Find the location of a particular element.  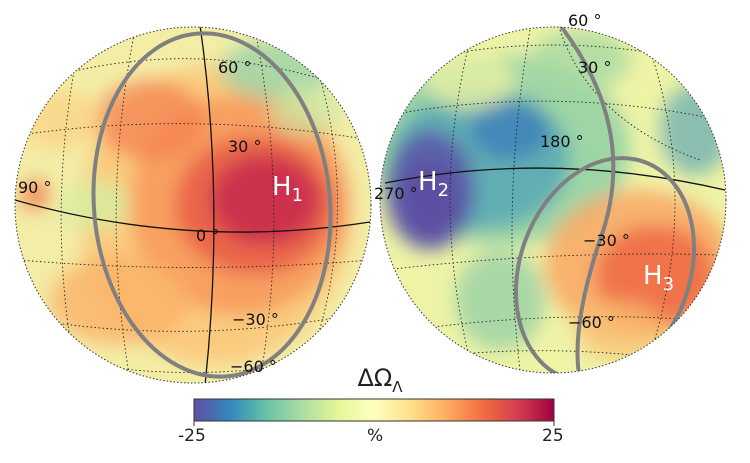

h2-label: H2 is located at coordinates (433, 184).